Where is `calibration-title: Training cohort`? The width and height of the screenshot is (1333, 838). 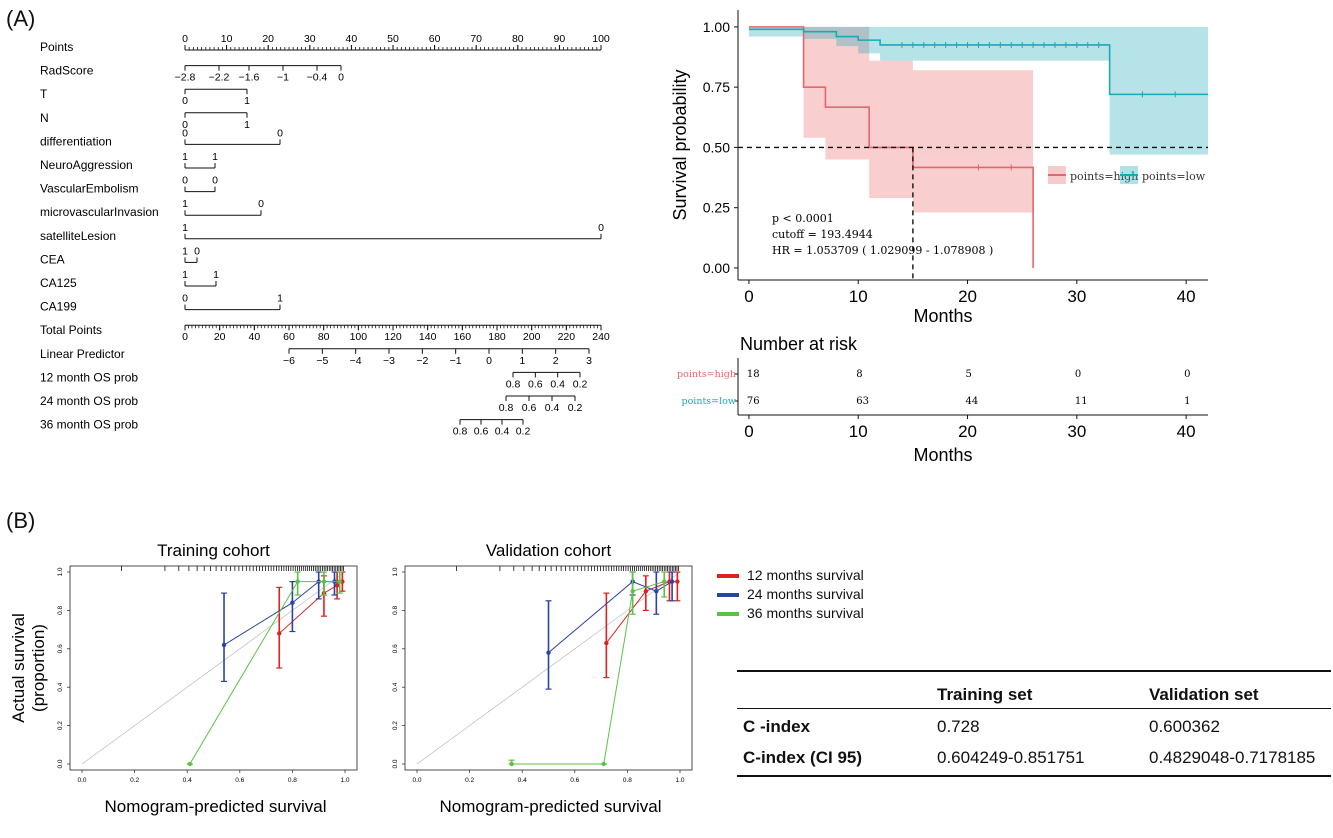
calibration-title: Training cohort is located at coordinates (213, 550).